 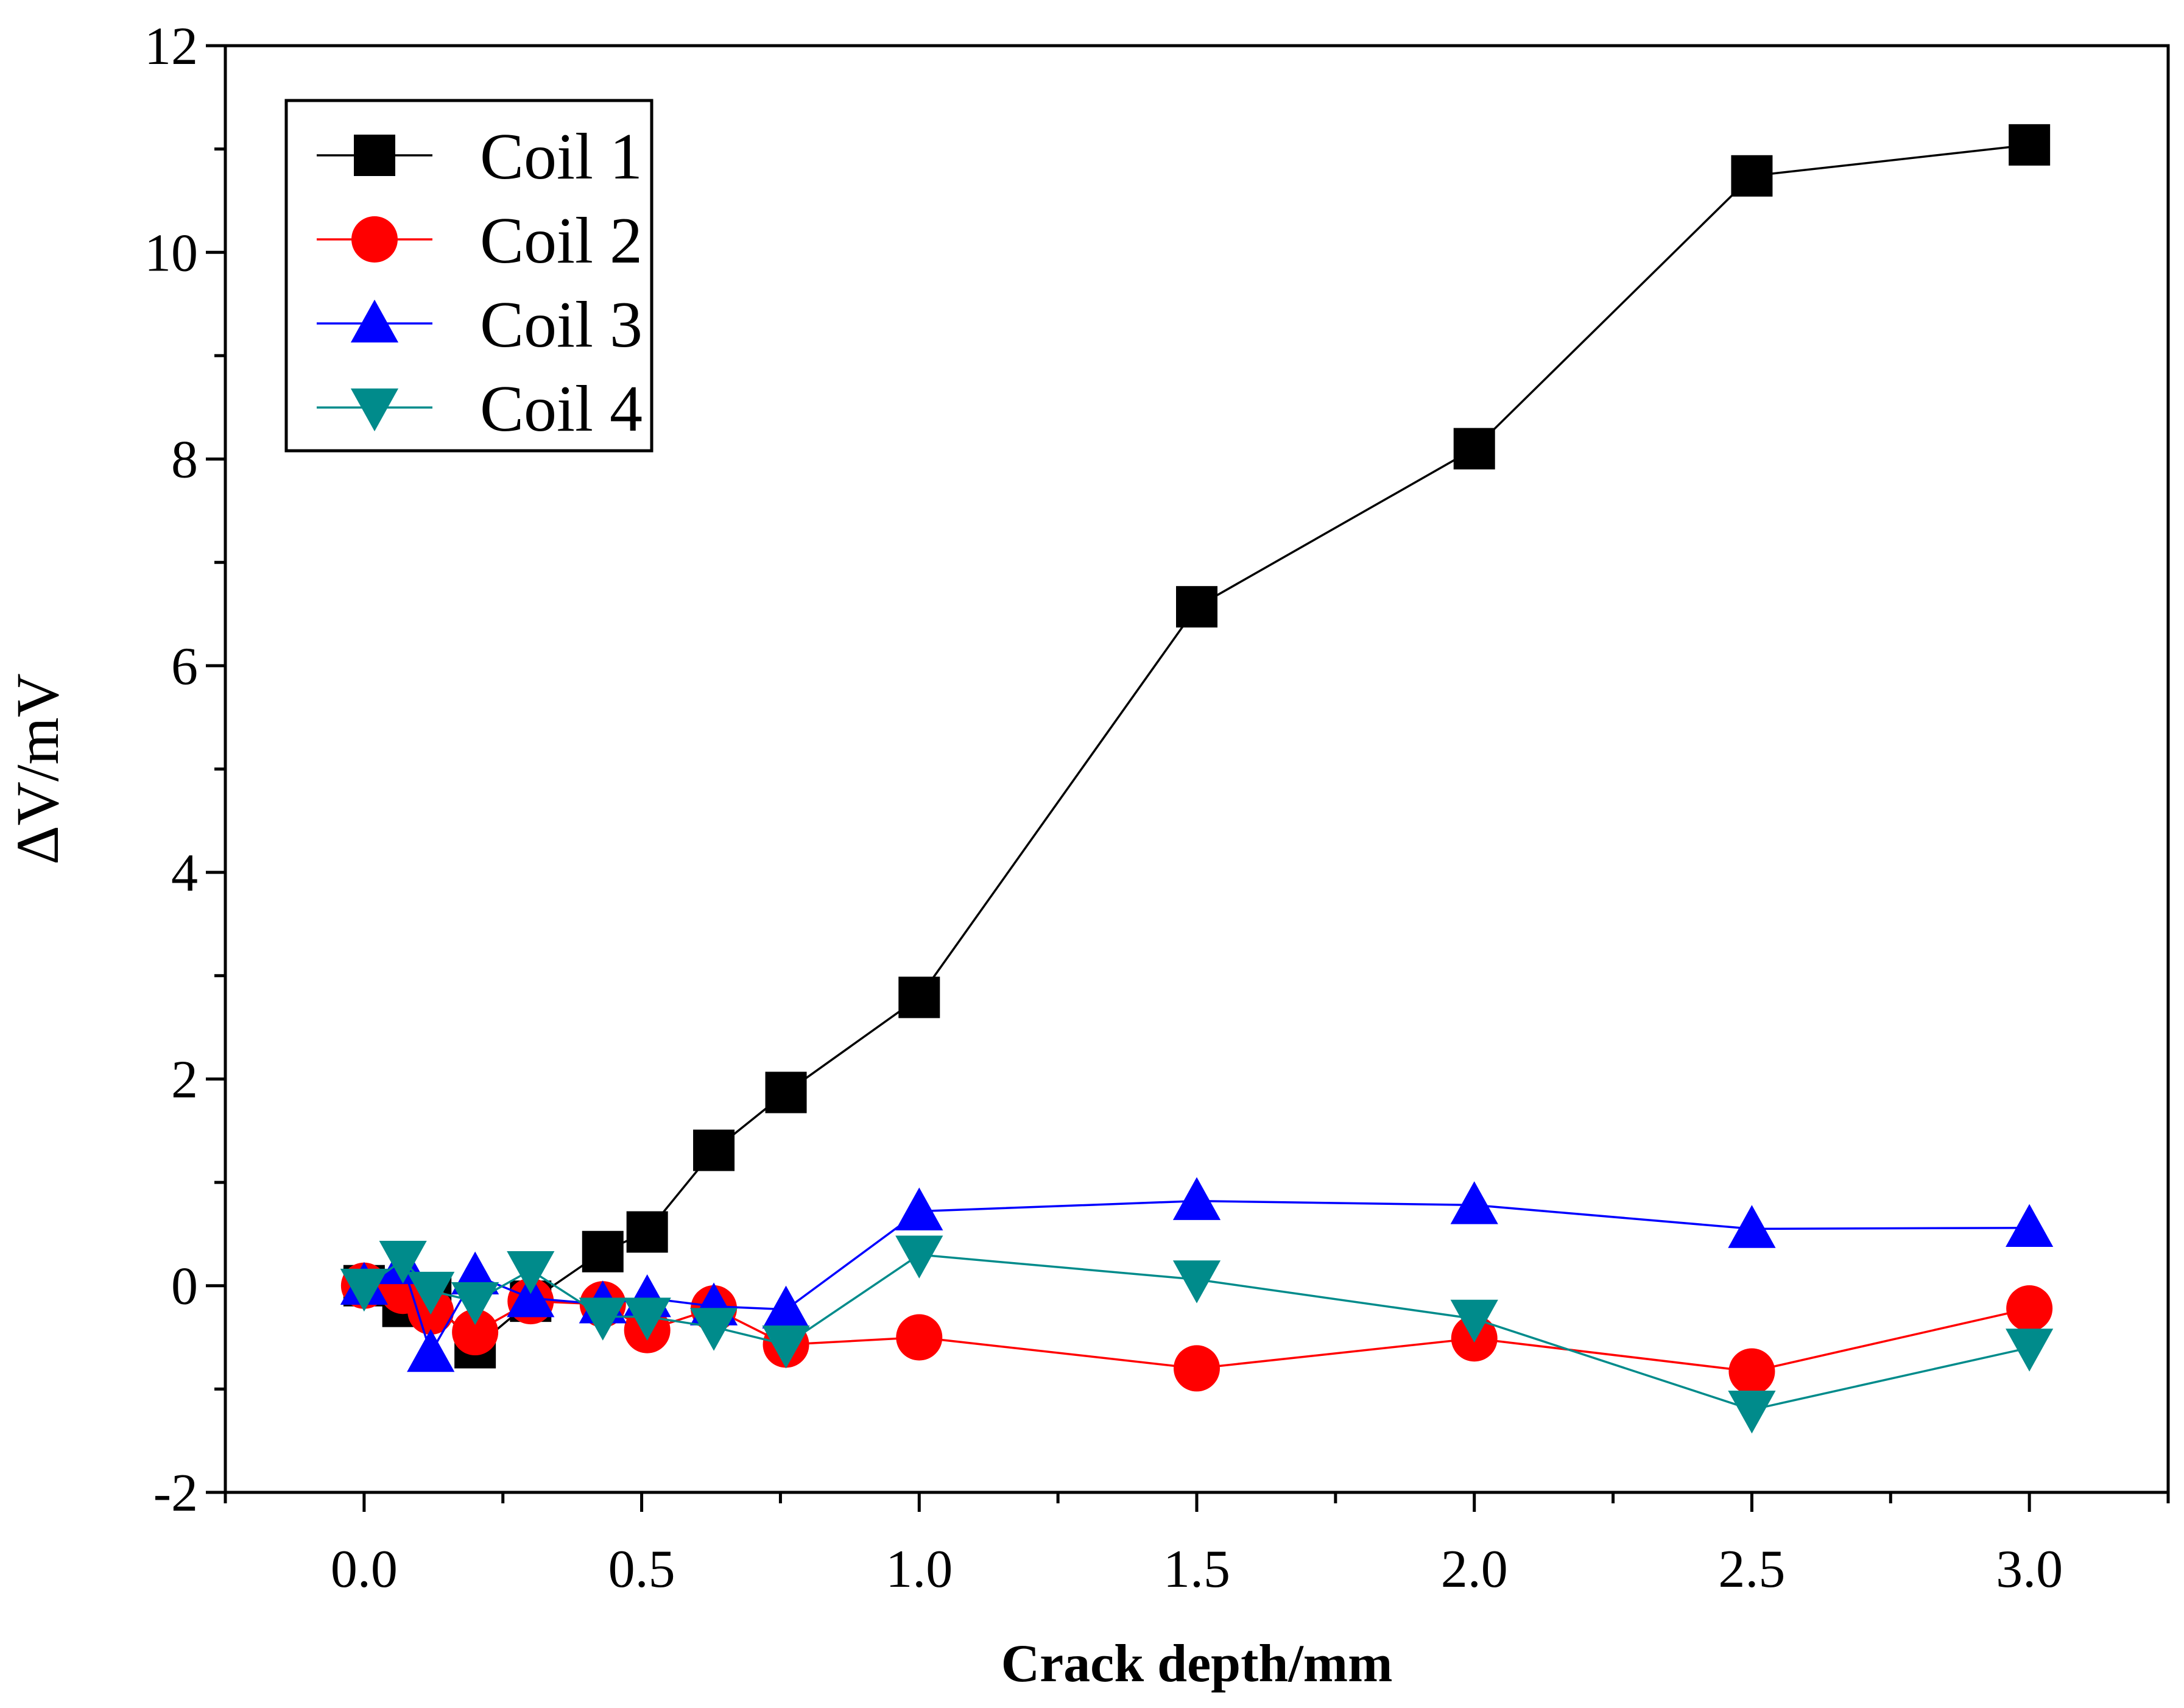 What do you see at coordinates (920, 1569) in the screenshot?
I see `x-tick-label: 1.0` at bounding box center [920, 1569].